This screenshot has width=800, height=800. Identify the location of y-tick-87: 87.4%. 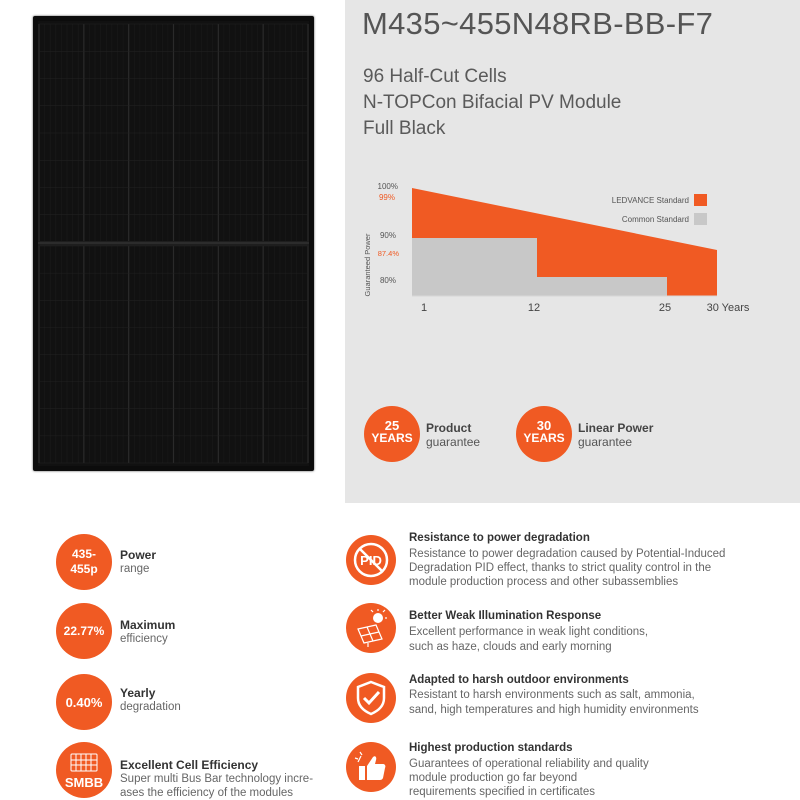
(389, 253).